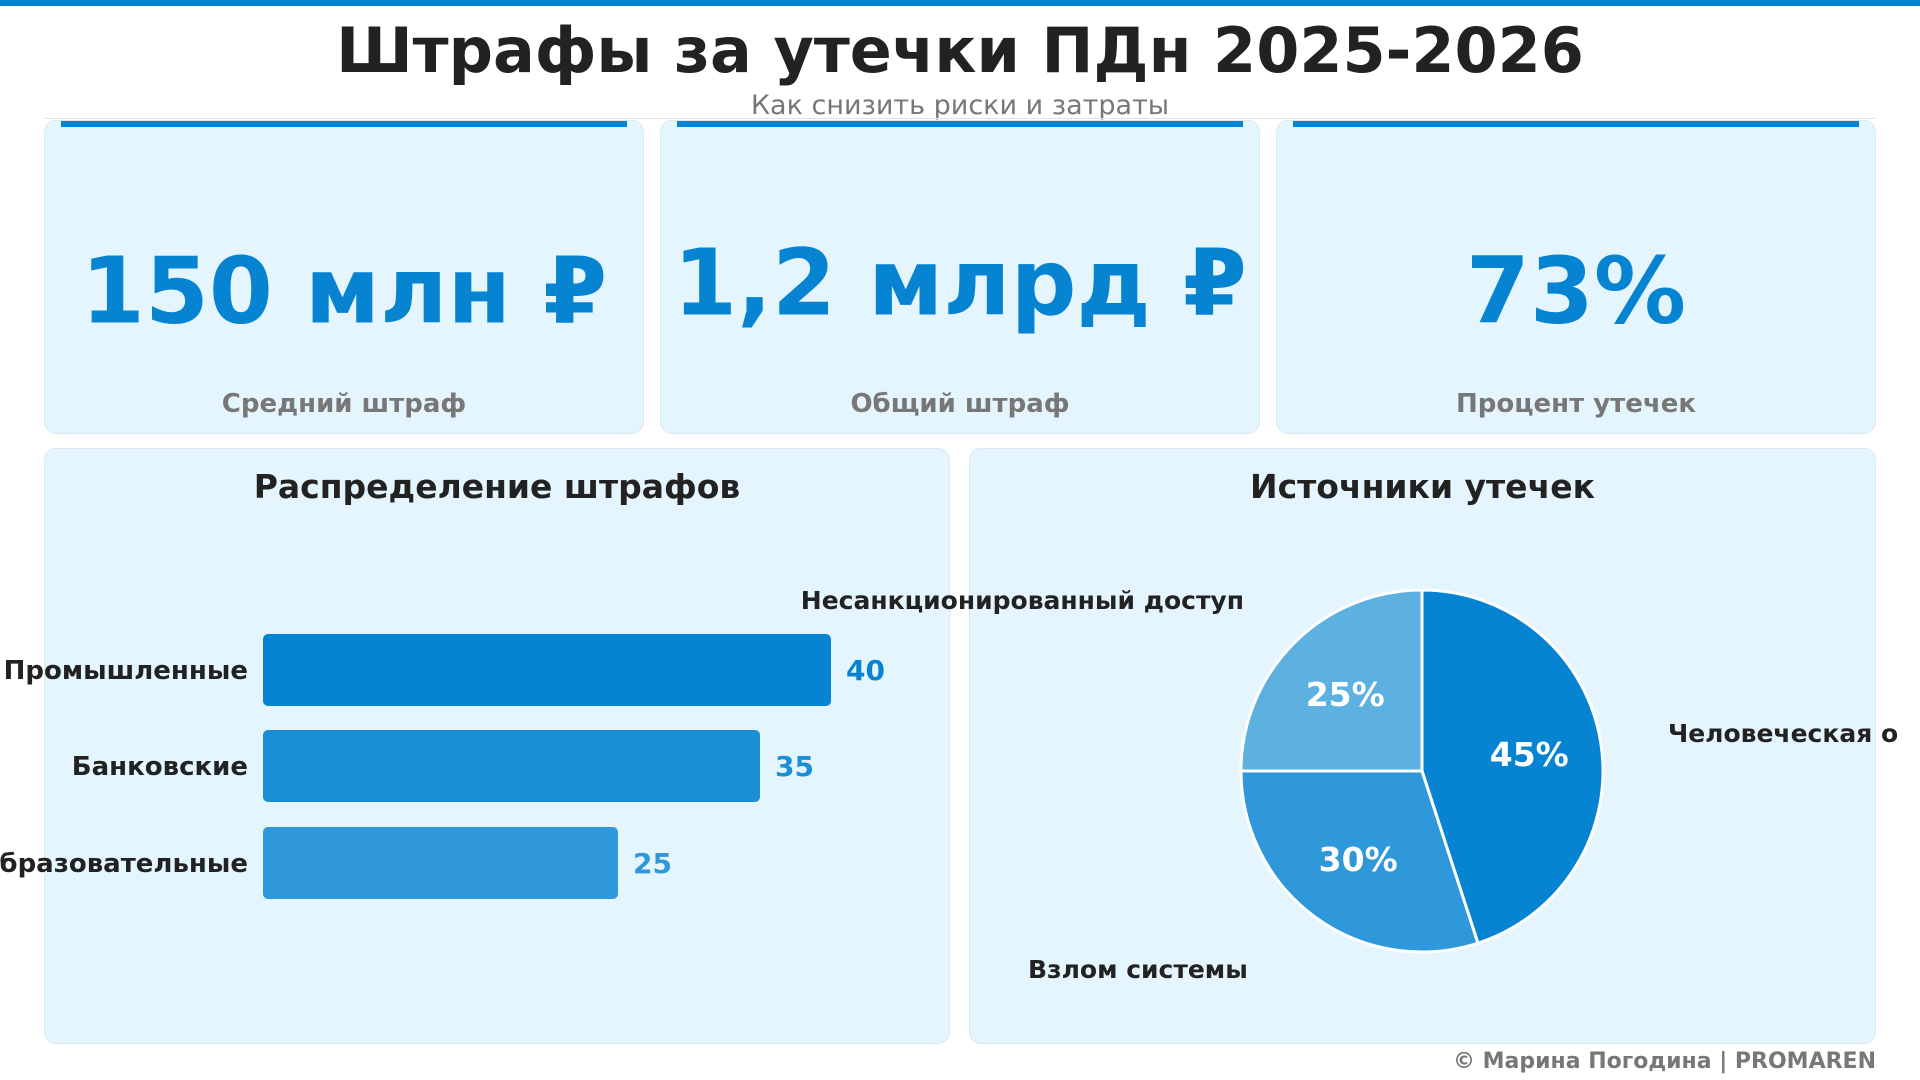 This screenshot has width=1920, height=1080. Describe the element at coordinates (865, 670) in the screenshot. I see `bar-value-label: 40` at that location.